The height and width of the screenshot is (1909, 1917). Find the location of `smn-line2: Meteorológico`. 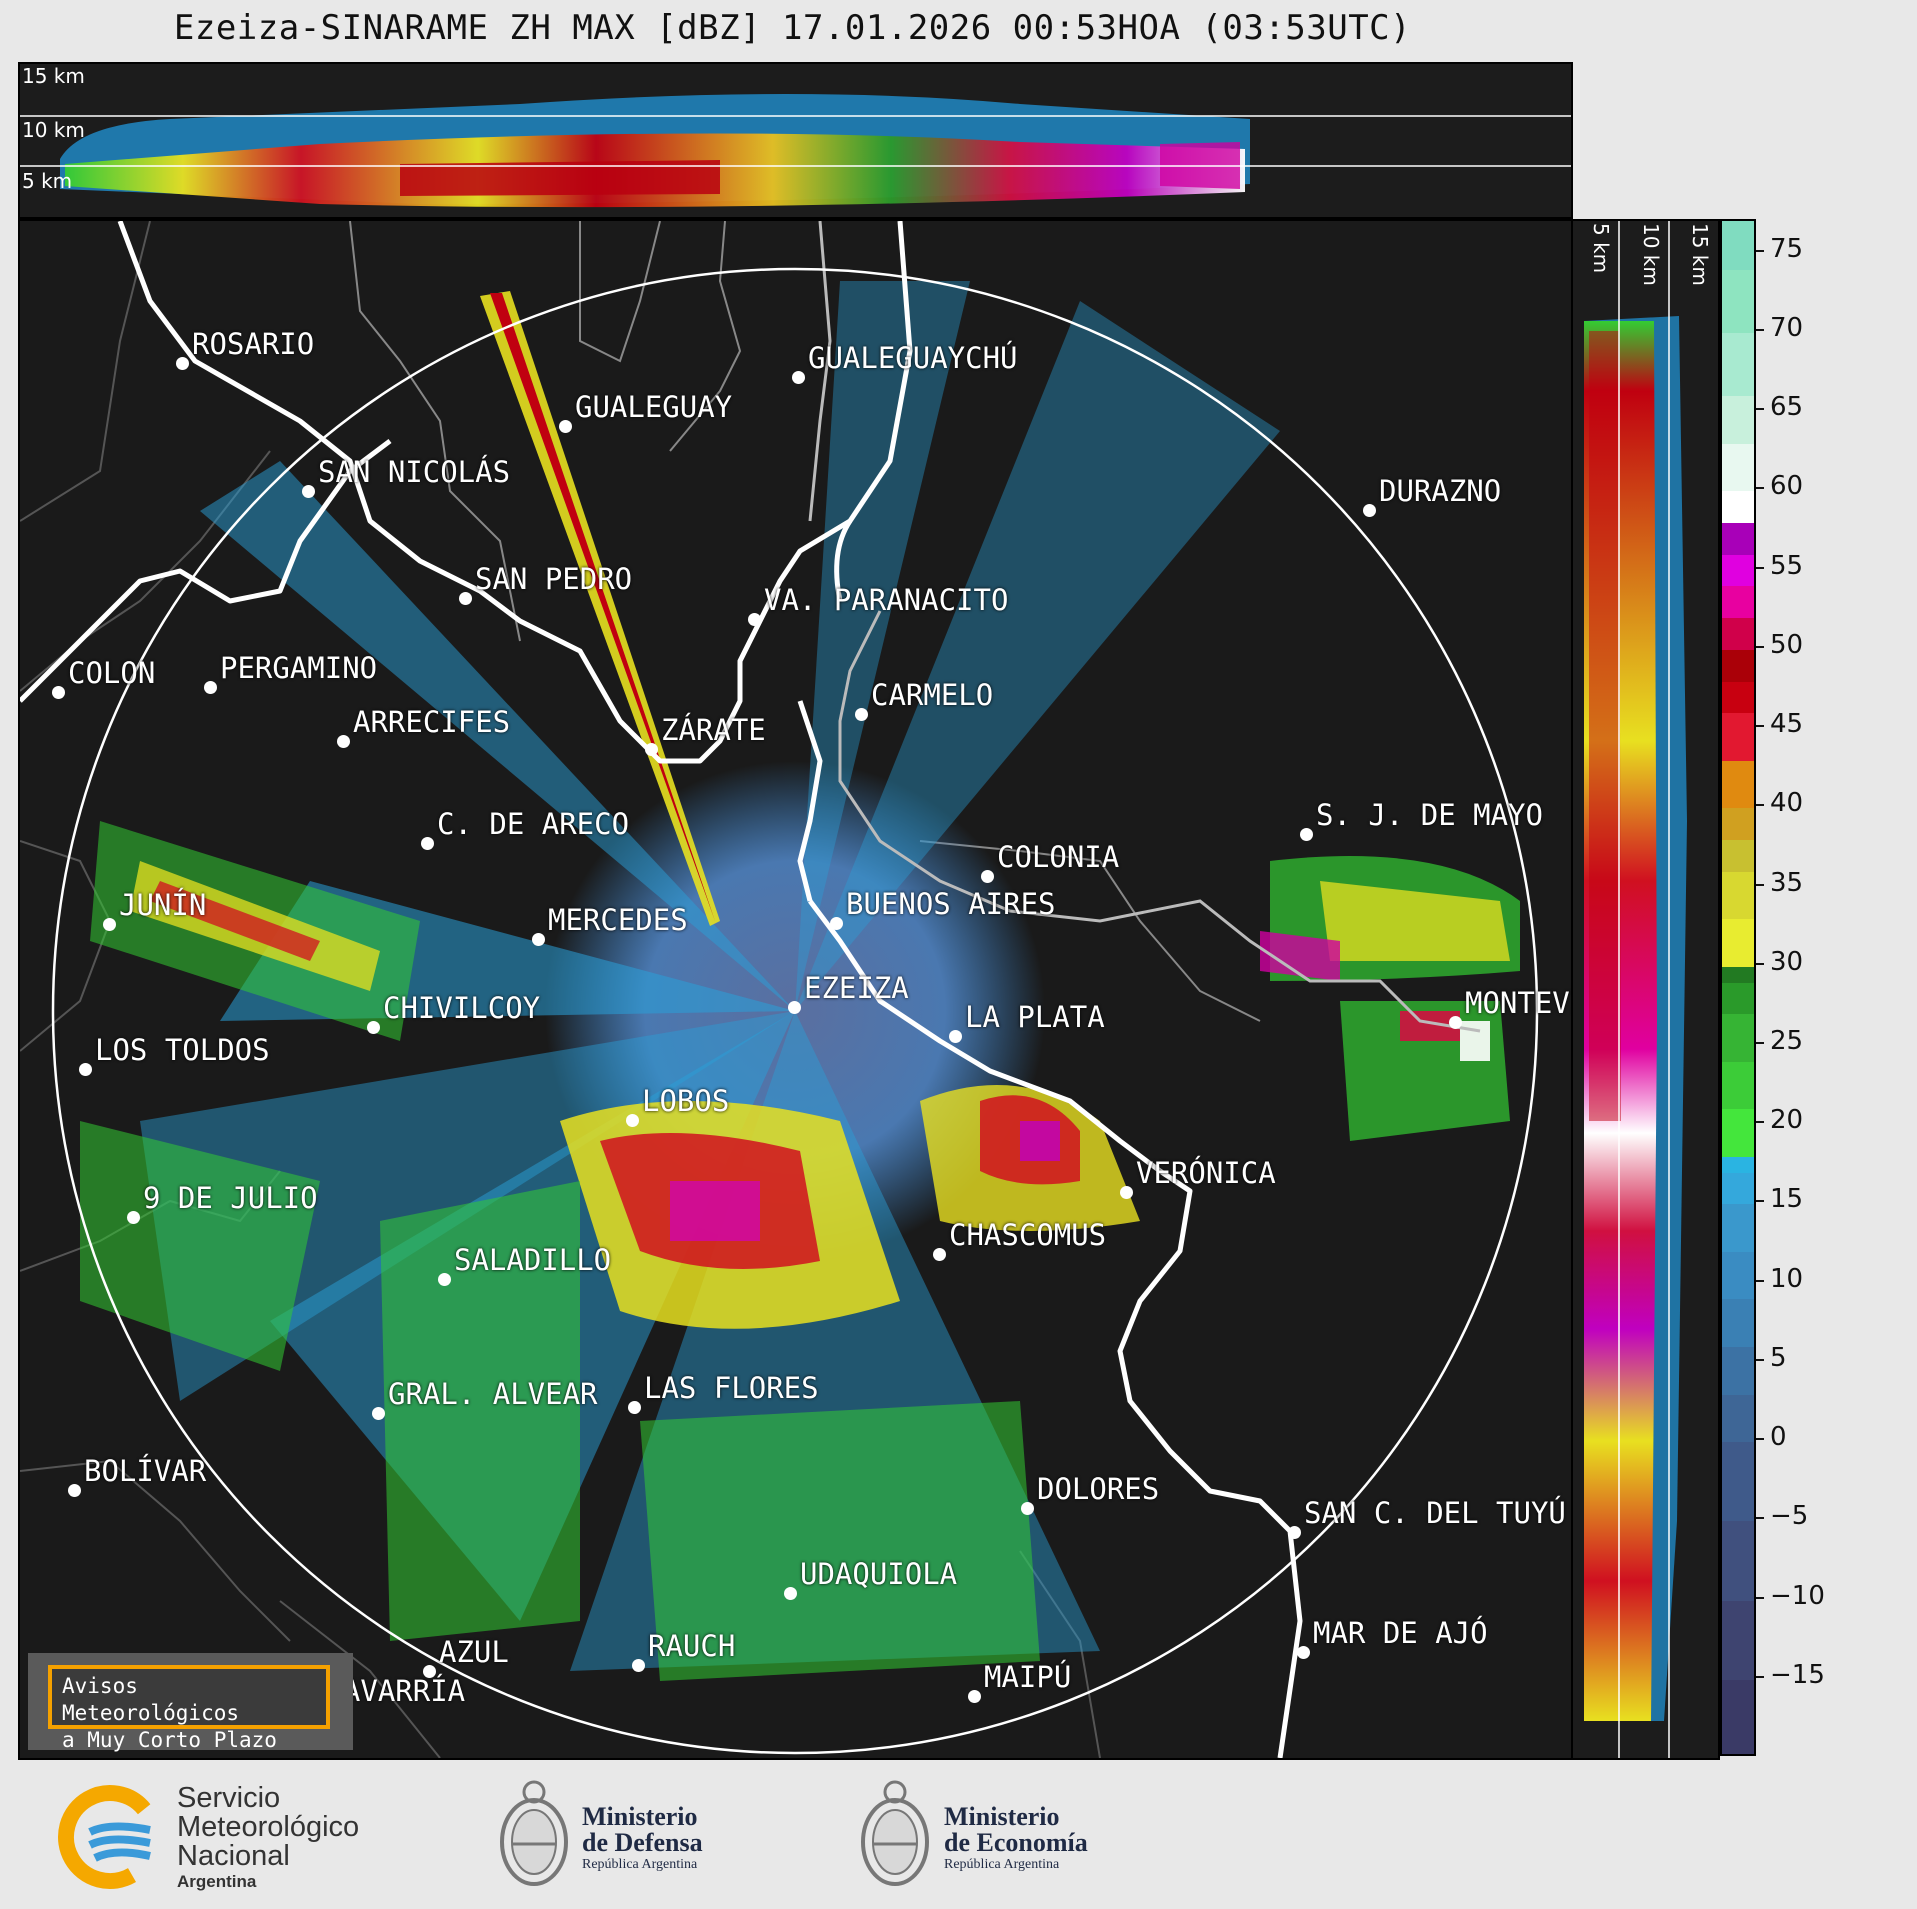

smn-line2: Meteorológico is located at coordinates (268, 1827).